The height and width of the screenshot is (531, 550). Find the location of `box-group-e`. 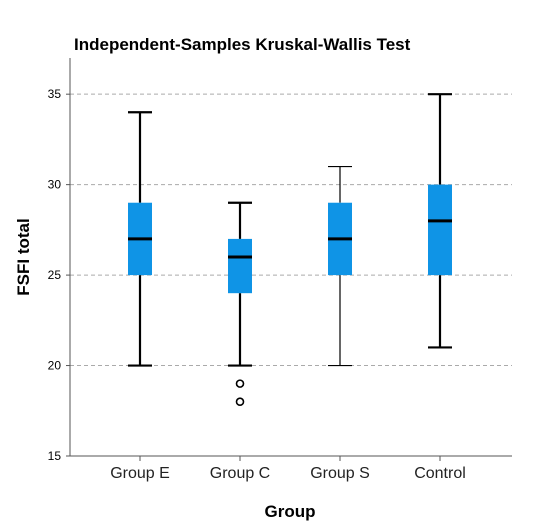

box-group-e is located at coordinates (140, 239).